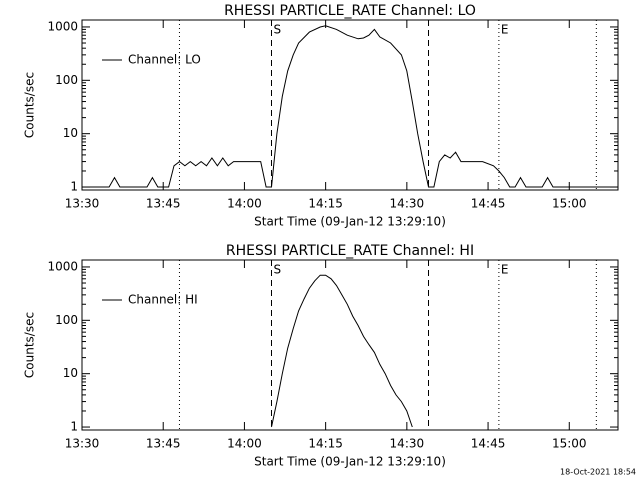  Describe the element at coordinates (350, 11) in the screenshot. I see `chart-title: RHESSI PARTICLE_RATE Channel: LO` at that location.